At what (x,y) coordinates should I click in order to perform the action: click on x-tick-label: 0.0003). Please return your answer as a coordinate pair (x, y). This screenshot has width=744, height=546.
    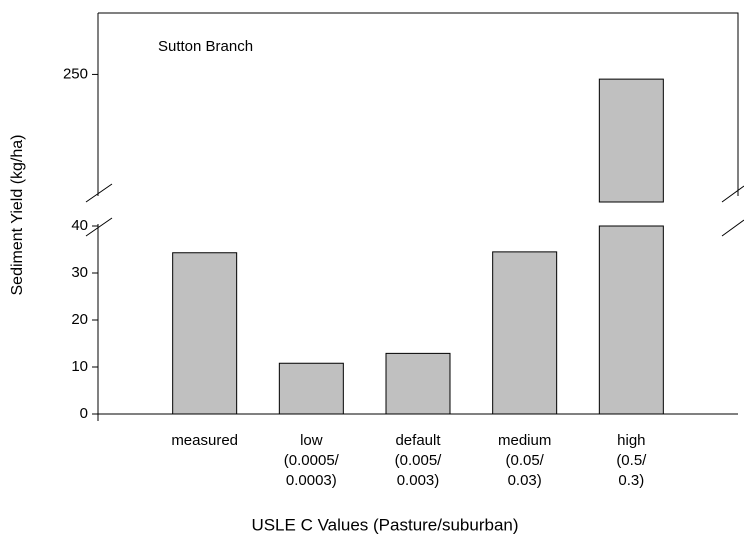
    Looking at the image, I should click on (311, 480).